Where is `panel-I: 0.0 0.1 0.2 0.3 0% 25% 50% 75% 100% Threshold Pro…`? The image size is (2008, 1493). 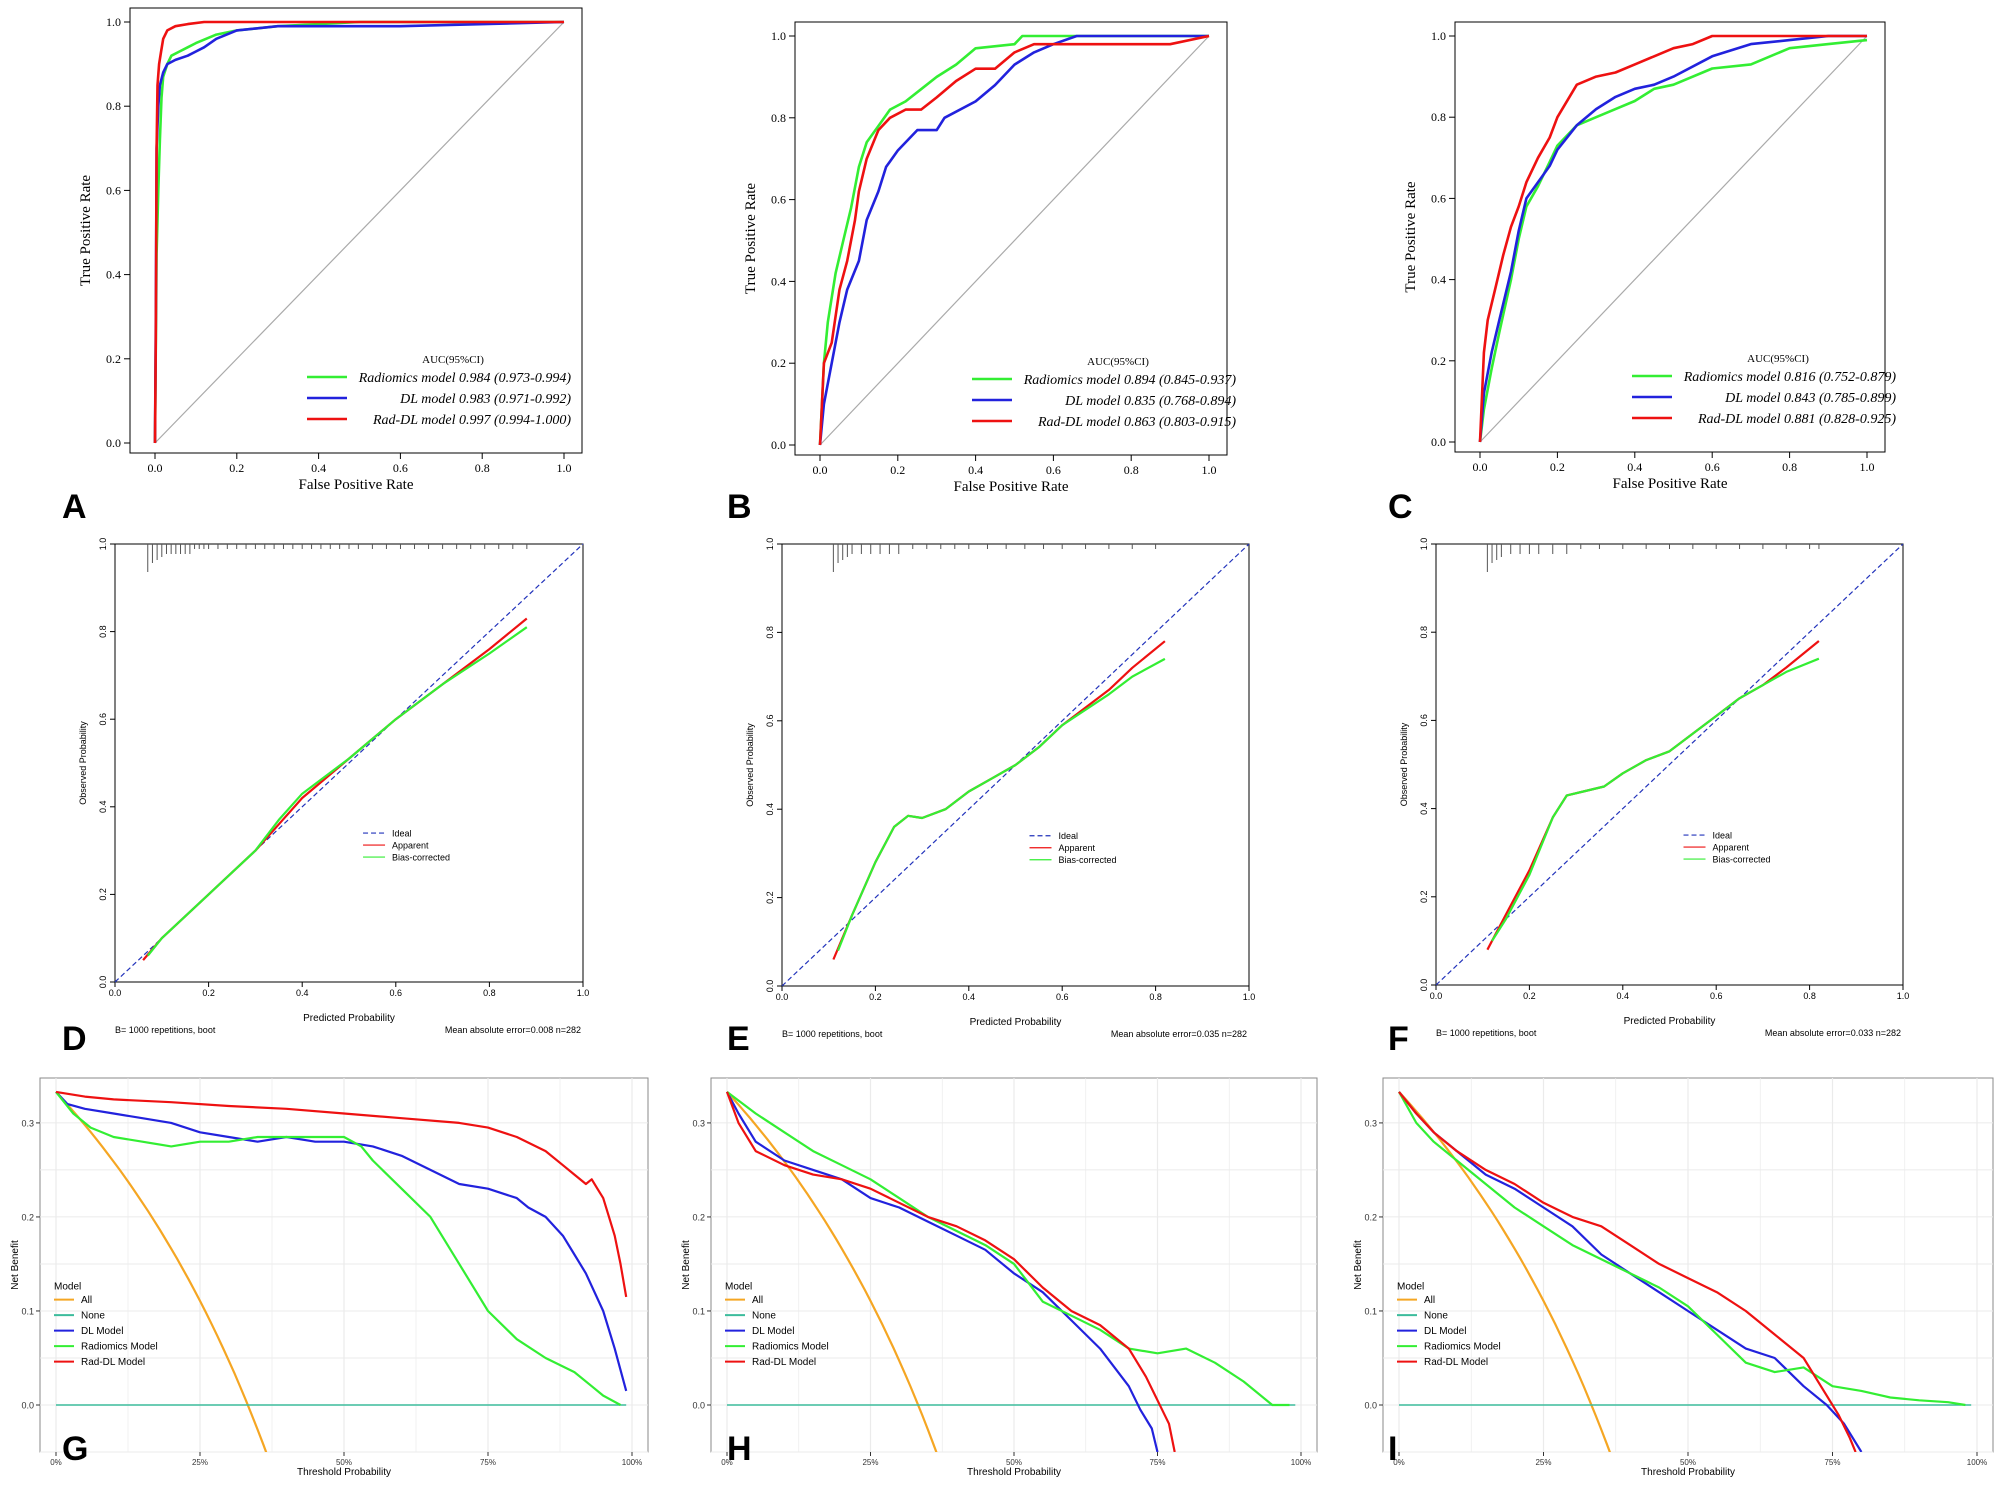
panel-I: 0.0 0.1 0.2 0.3 0% 25% 50% 75% 100% Threshold Pro… is located at coordinates (1673, 1277).